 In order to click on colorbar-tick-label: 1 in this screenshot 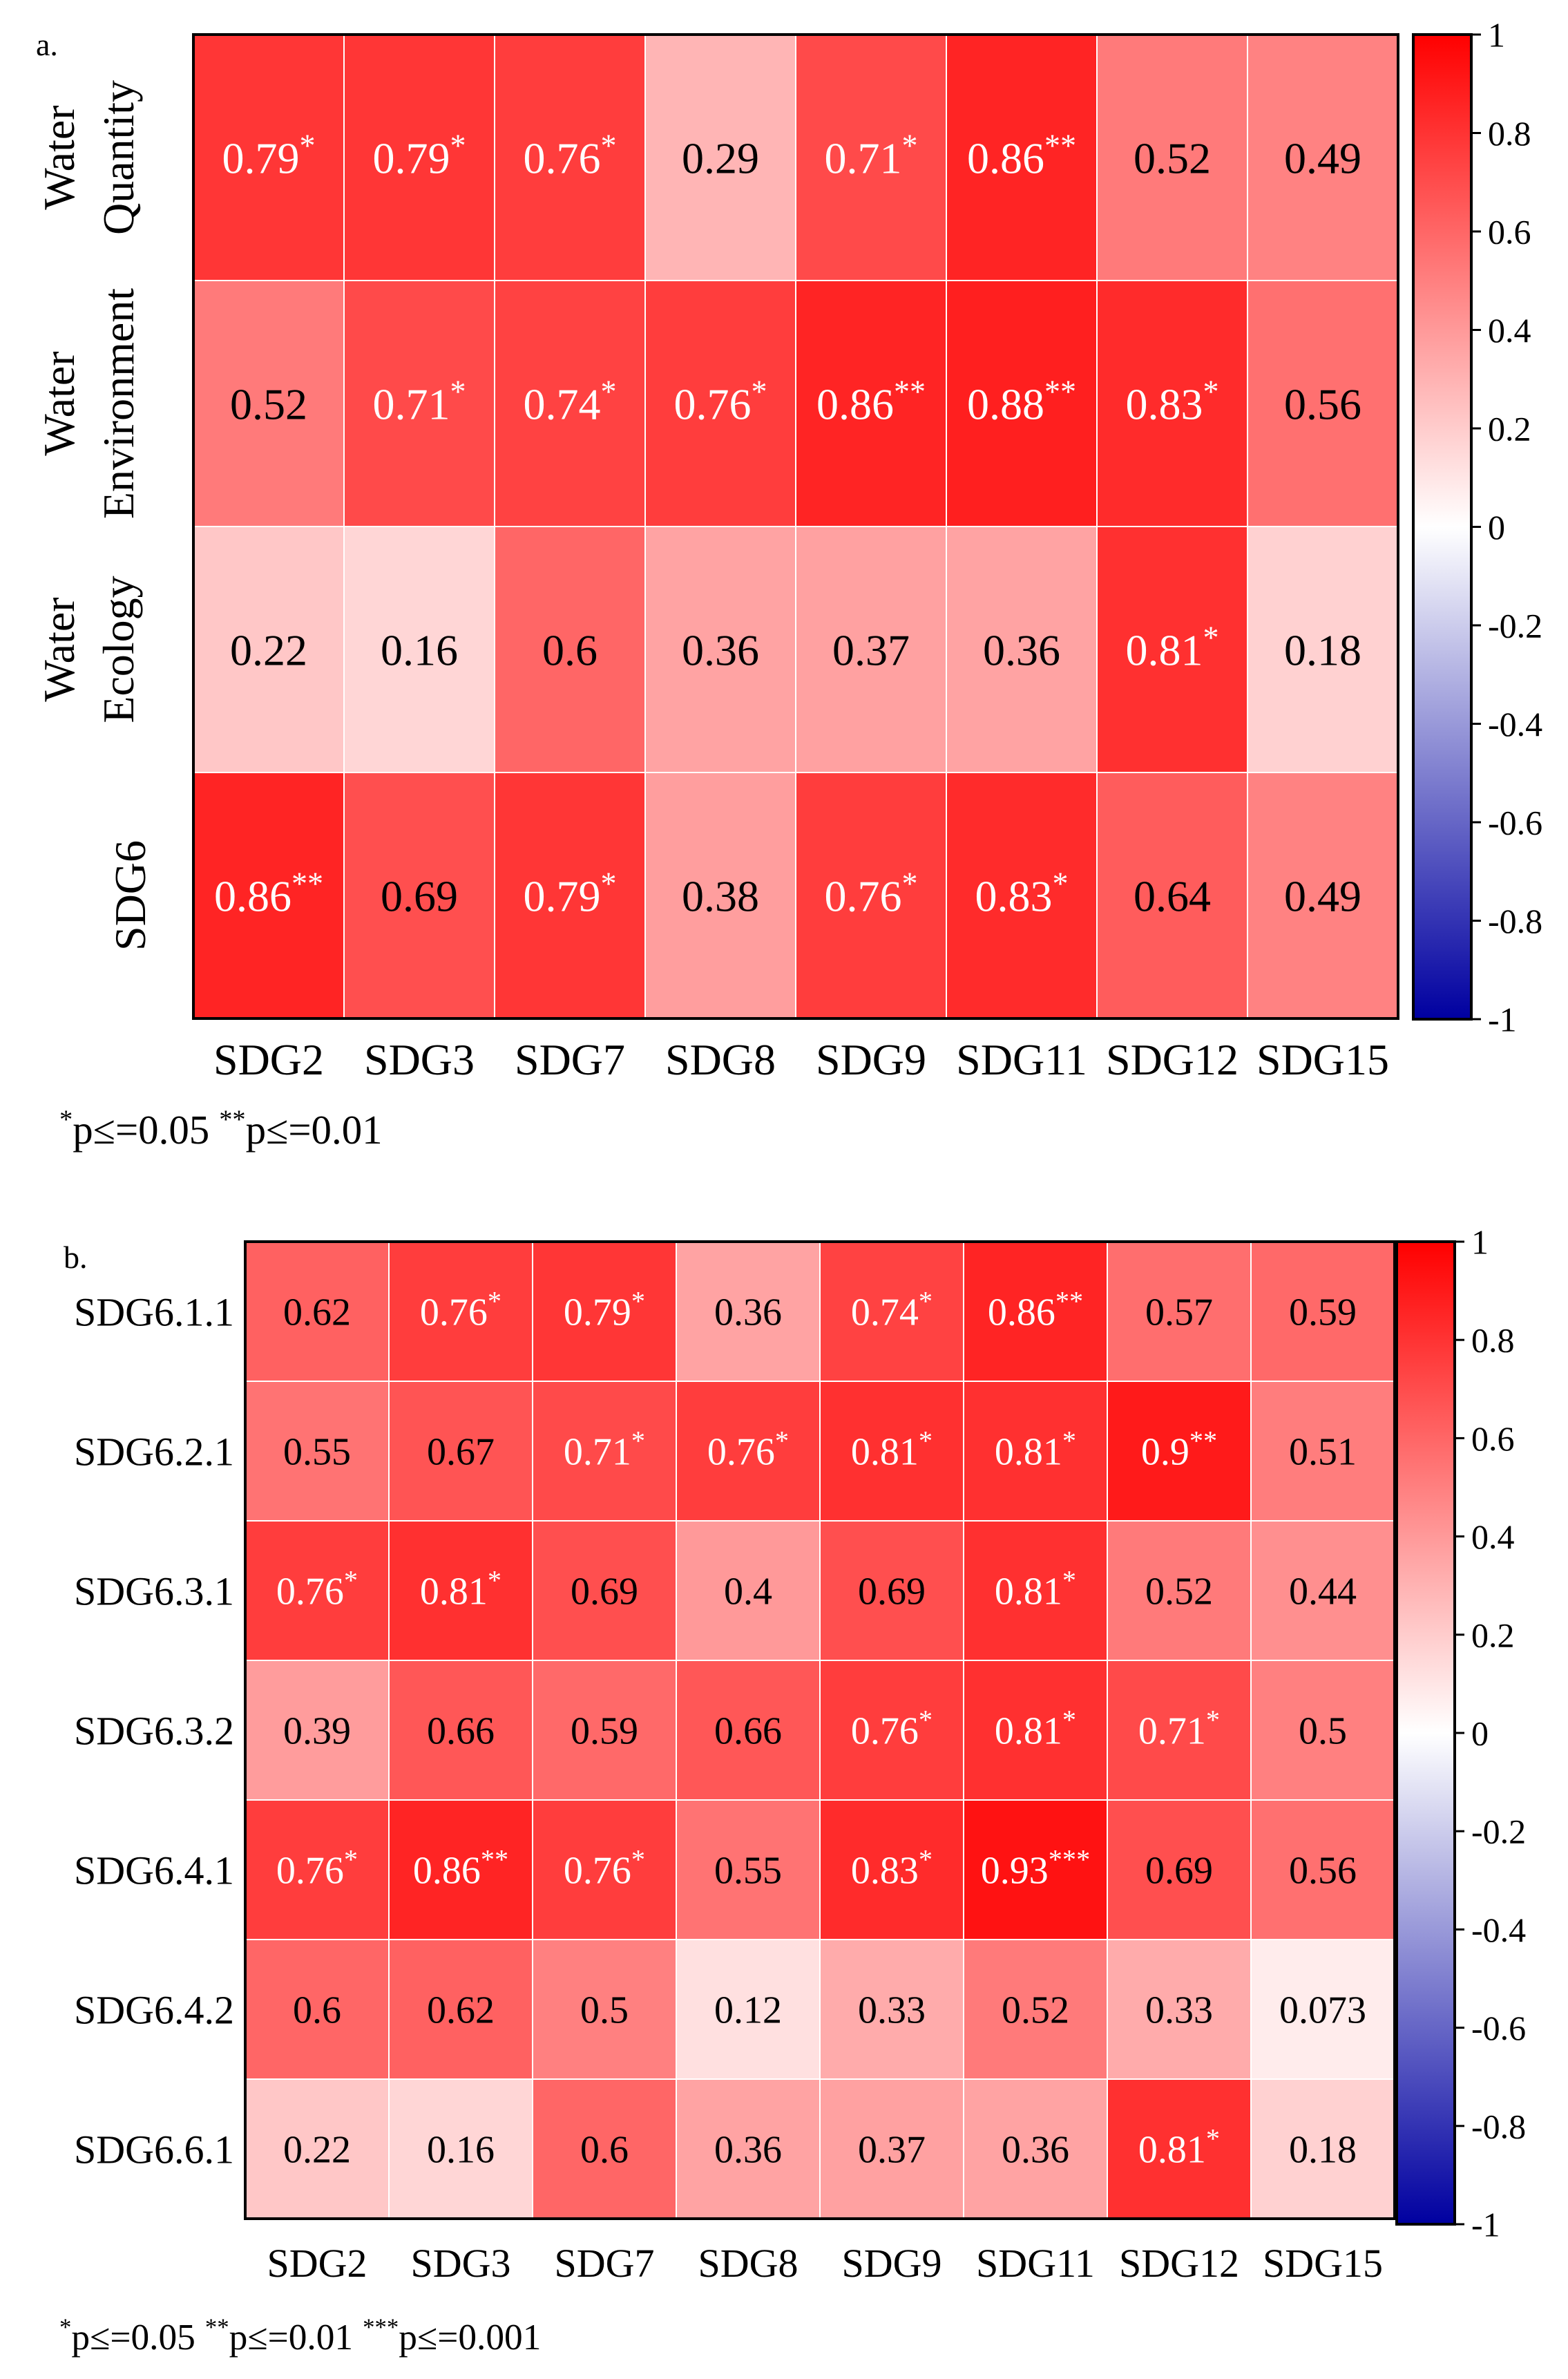, I will do `click(1496, 35)`.